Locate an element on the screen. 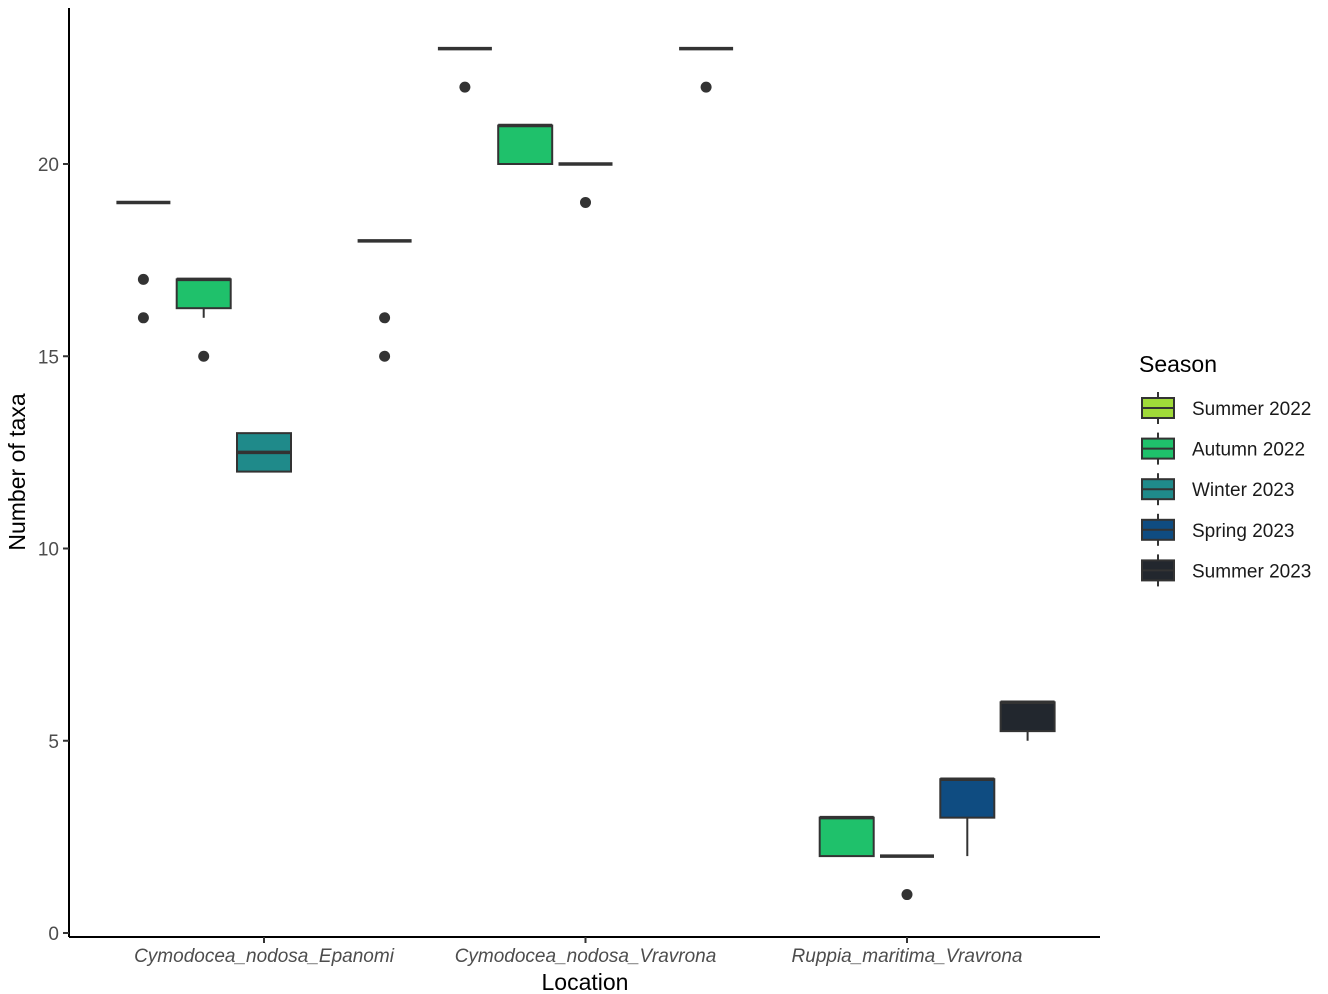 Image resolution: width=1328 pixels, height=994 pixels. y-axis-title: Number of taxa is located at coordinates (17, 471).